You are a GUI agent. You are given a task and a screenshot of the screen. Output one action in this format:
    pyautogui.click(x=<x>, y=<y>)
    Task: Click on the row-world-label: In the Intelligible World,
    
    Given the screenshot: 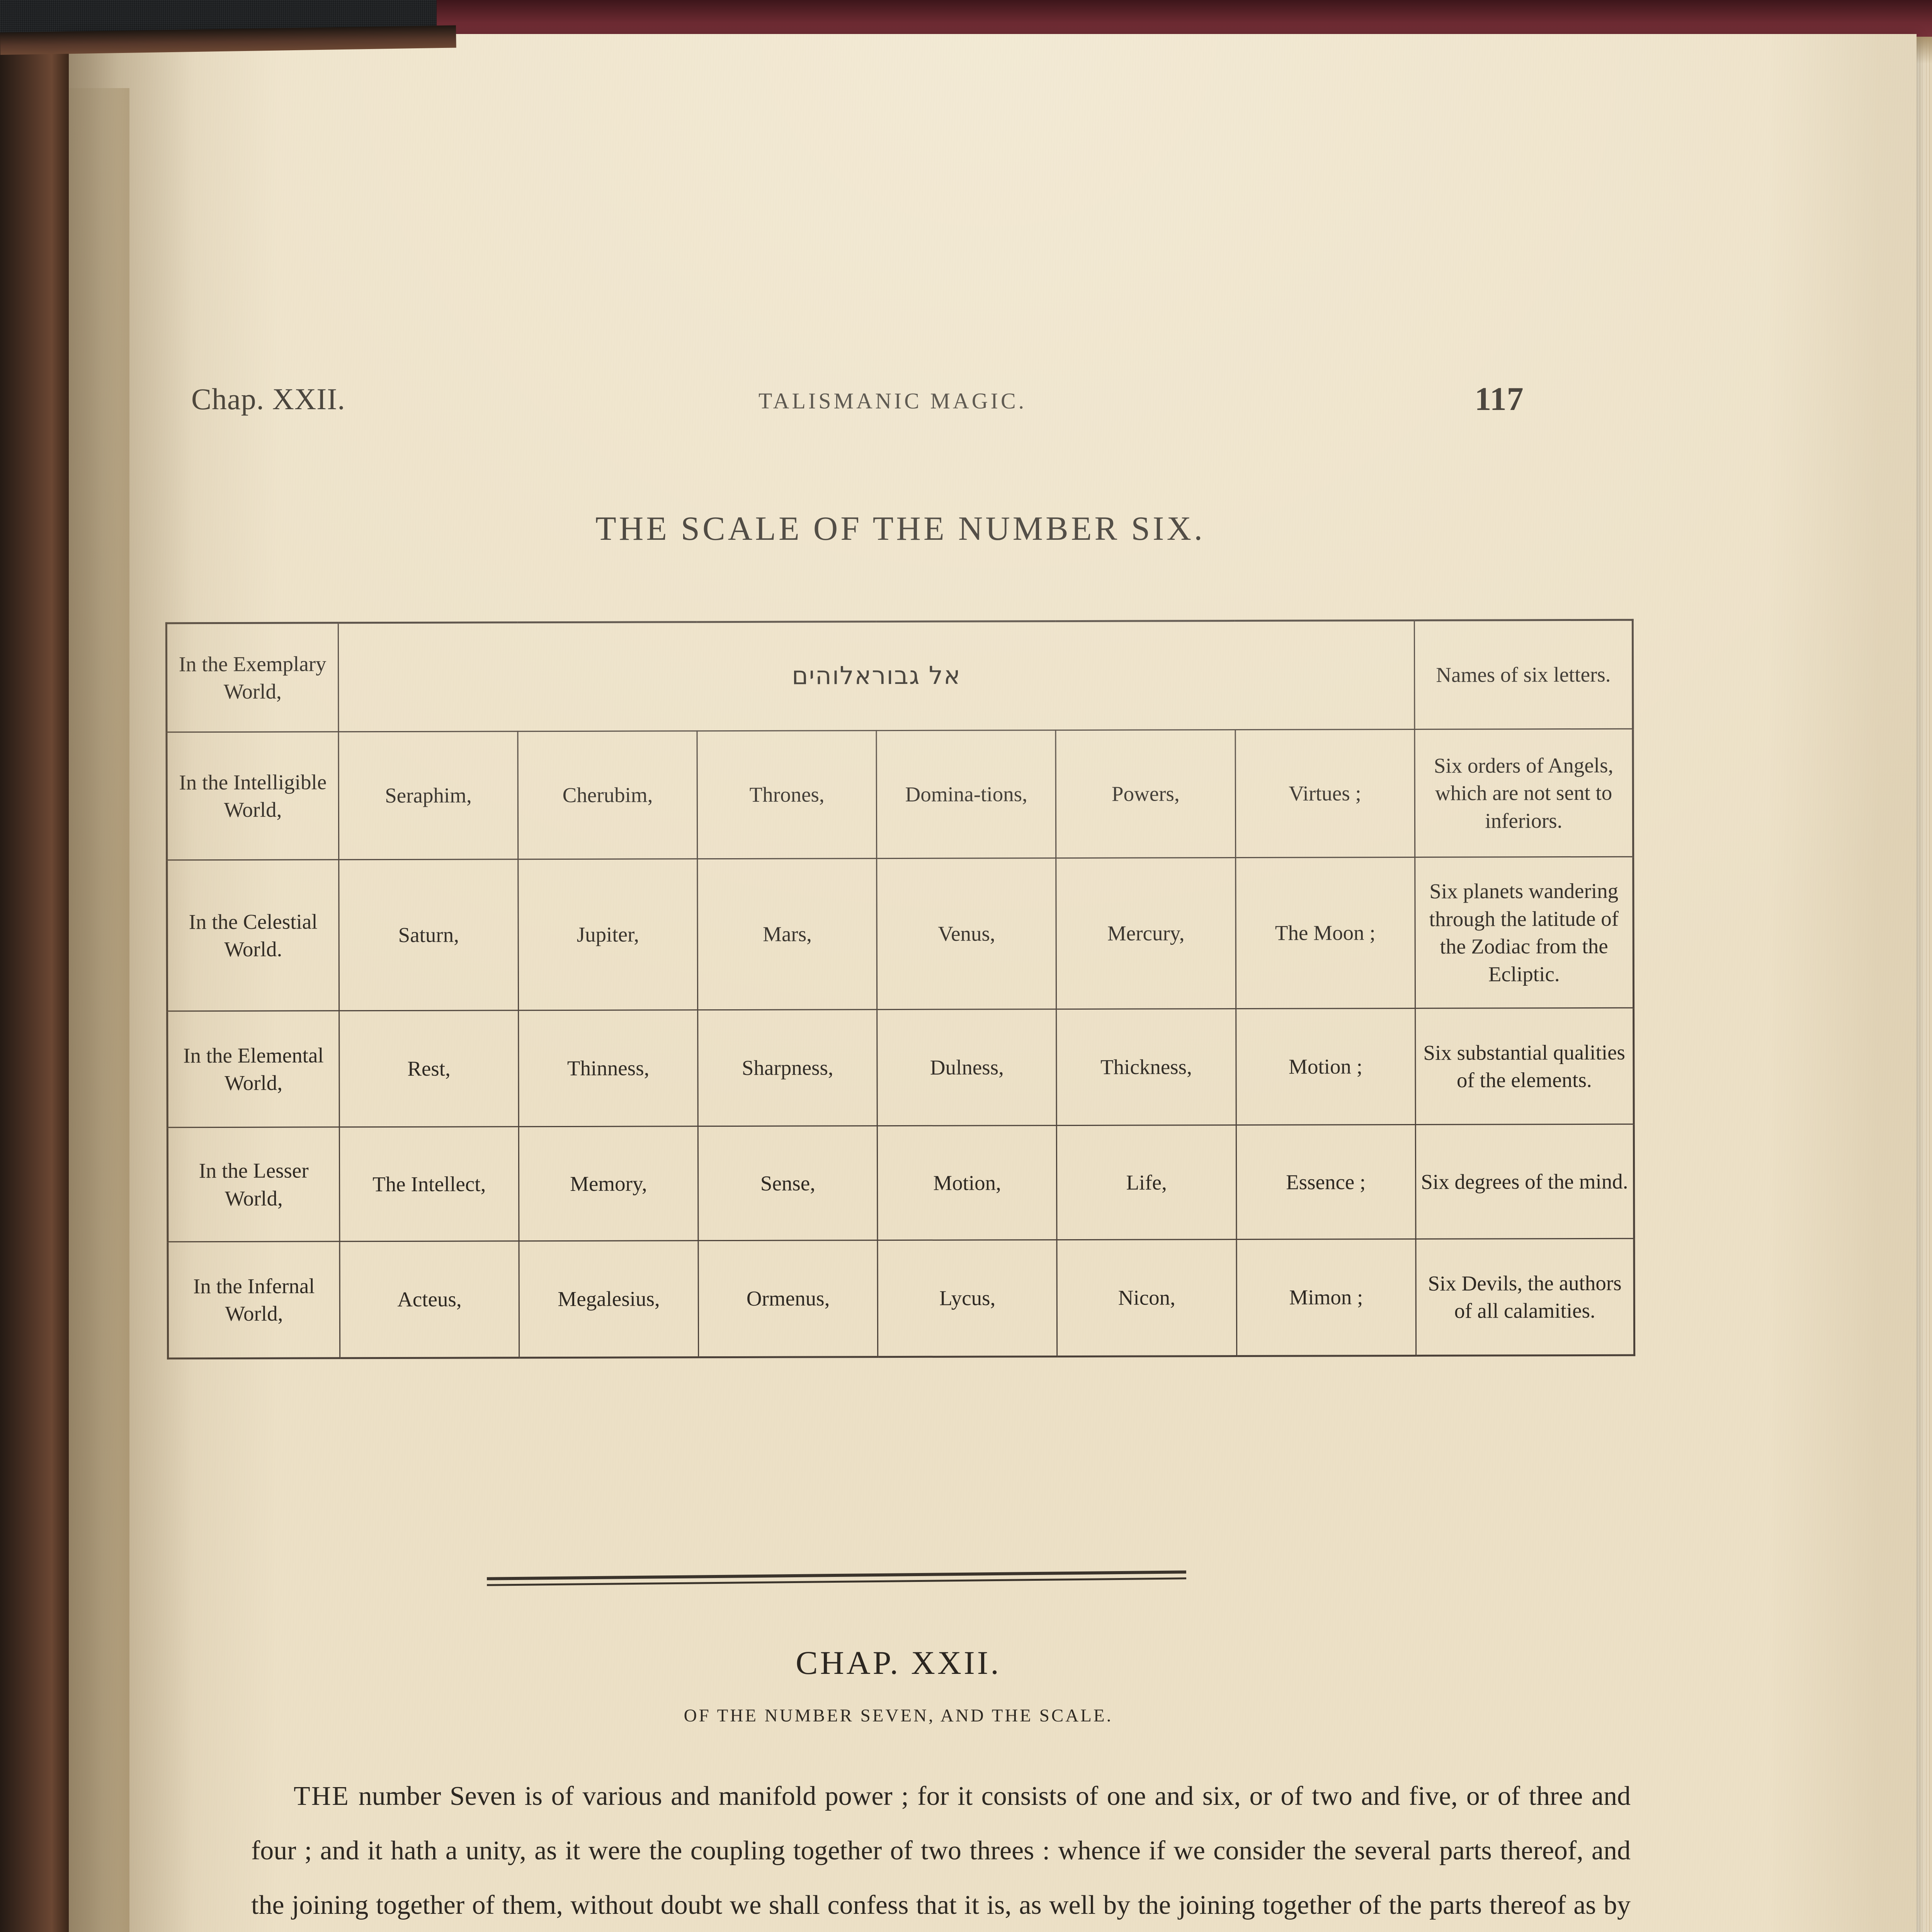 What is the action you would take?
    pyautogui.click(x=253, y=795)
    